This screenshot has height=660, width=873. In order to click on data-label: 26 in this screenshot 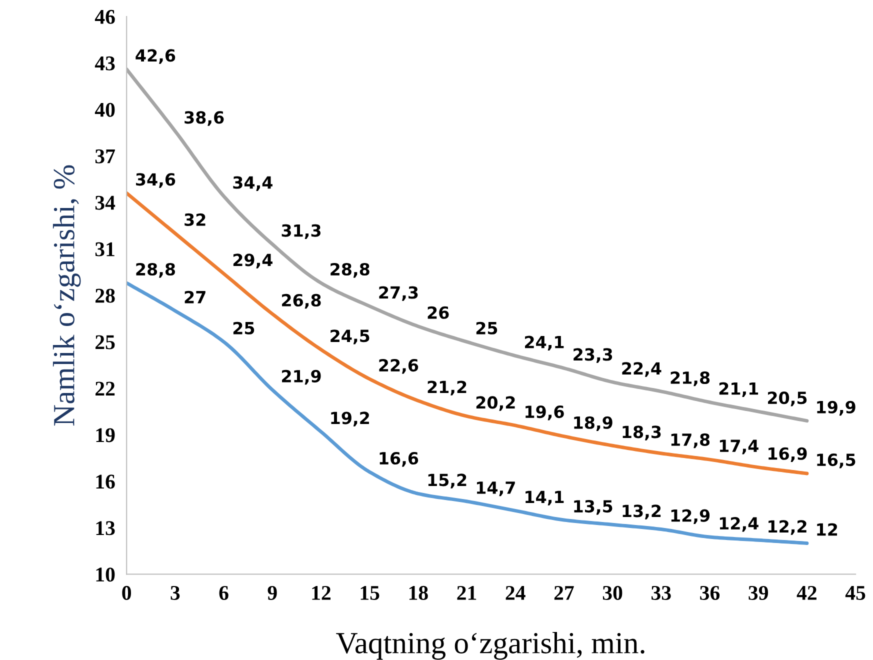, I will do `click(438, 312)`.